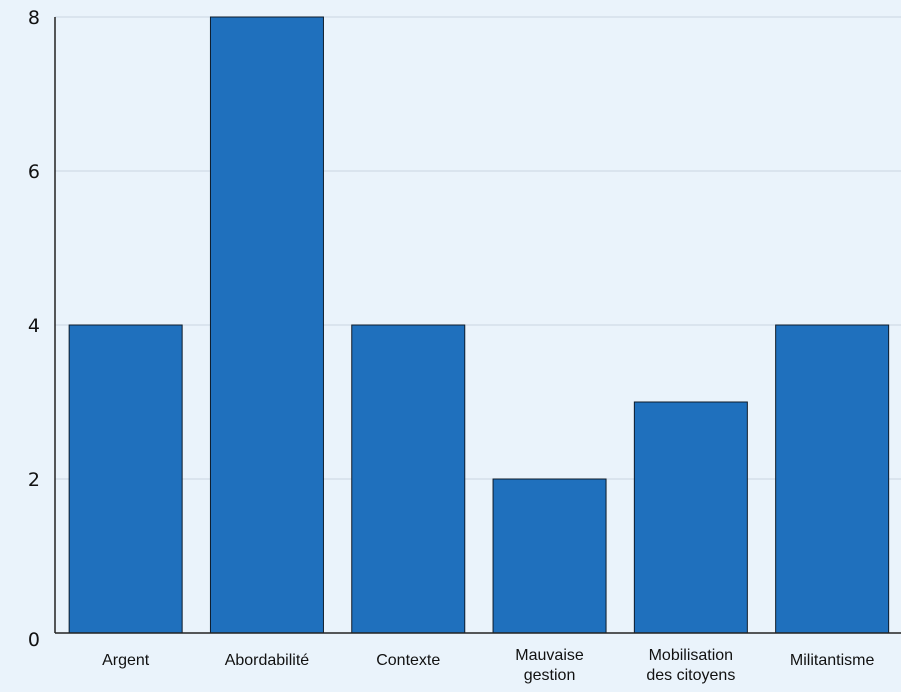  I want to click on y-tick-label: 6, so click(34, 172).